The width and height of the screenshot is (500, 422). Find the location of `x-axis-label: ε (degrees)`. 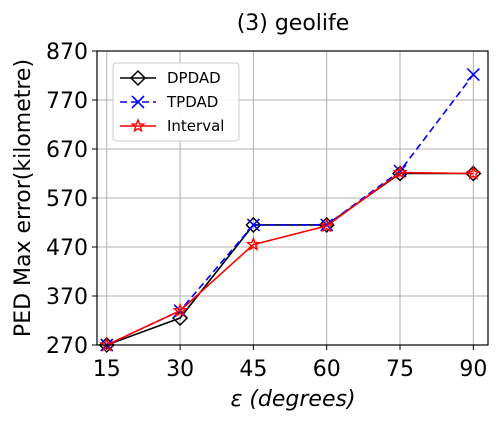

x-axis-label: ε (degrees) is located at coordinates (292, 399).